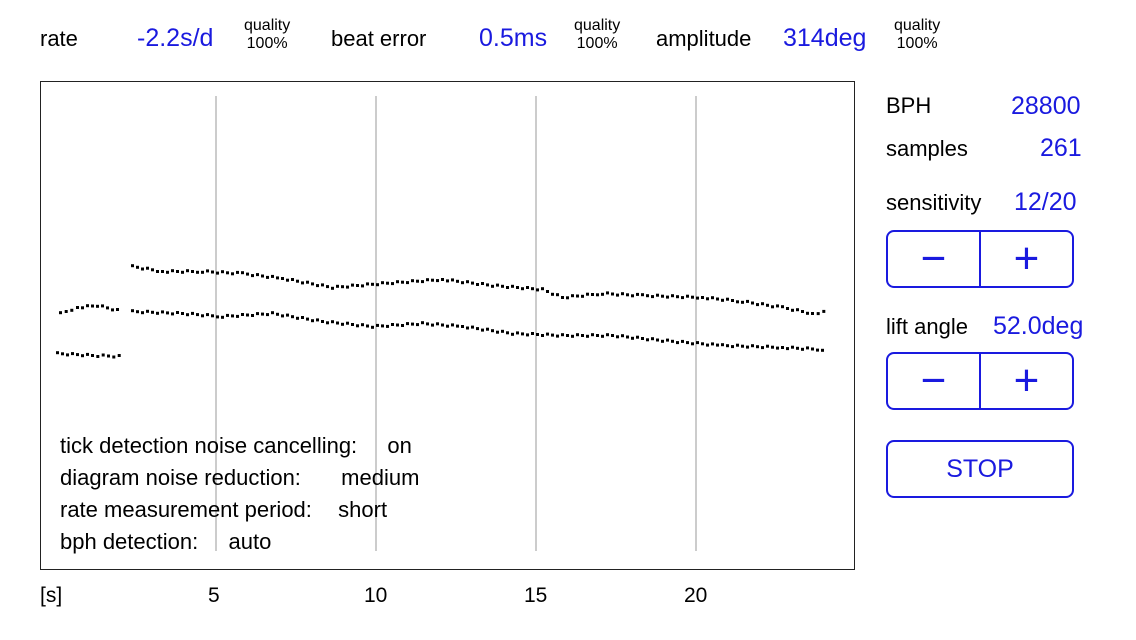 The width and height of the screenshot is (1136, 640). I want to click on plus-icon: +, so click(1026, 380).